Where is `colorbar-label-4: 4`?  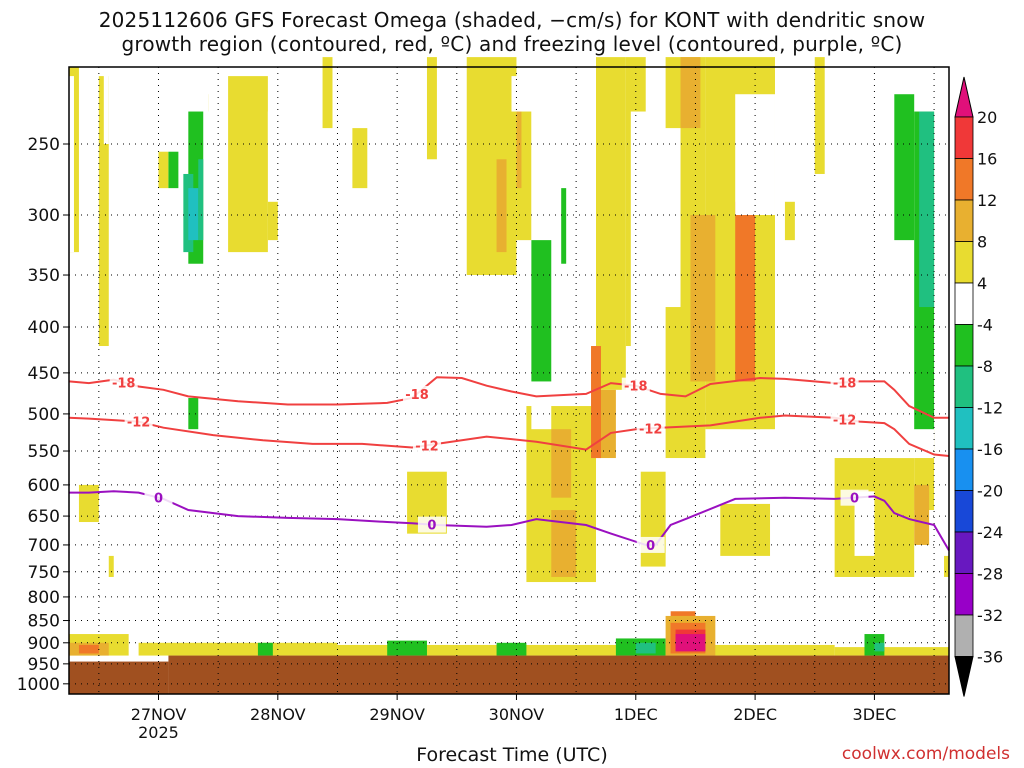
colorbar-label-4: 4 is located at coordinates (982, 283).